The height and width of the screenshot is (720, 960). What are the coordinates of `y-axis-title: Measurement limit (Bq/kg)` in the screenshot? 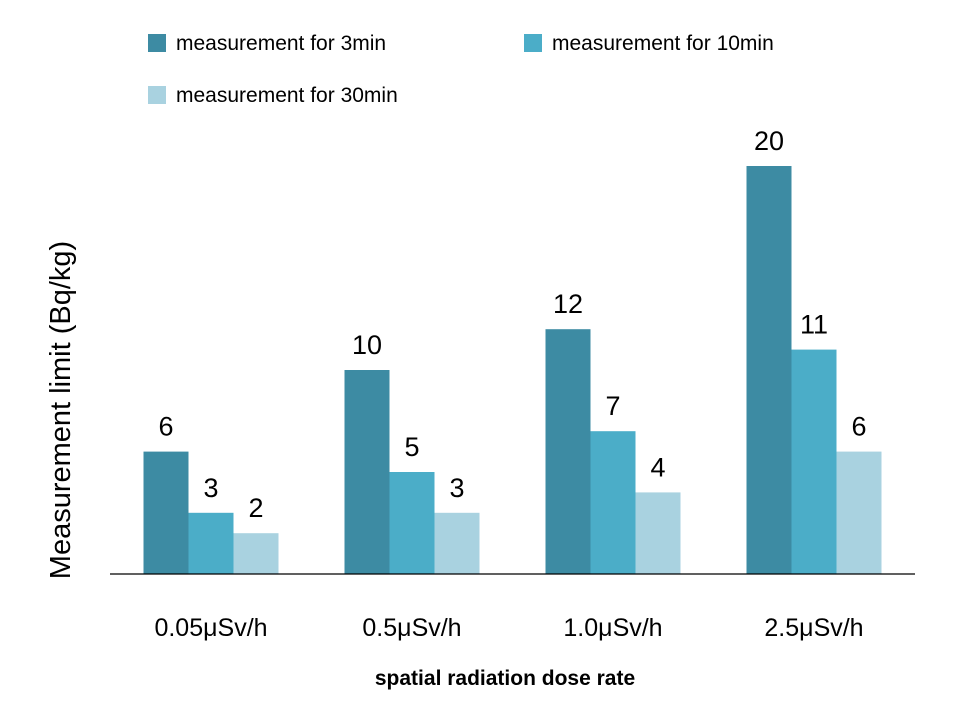 It's located at (61, 410).